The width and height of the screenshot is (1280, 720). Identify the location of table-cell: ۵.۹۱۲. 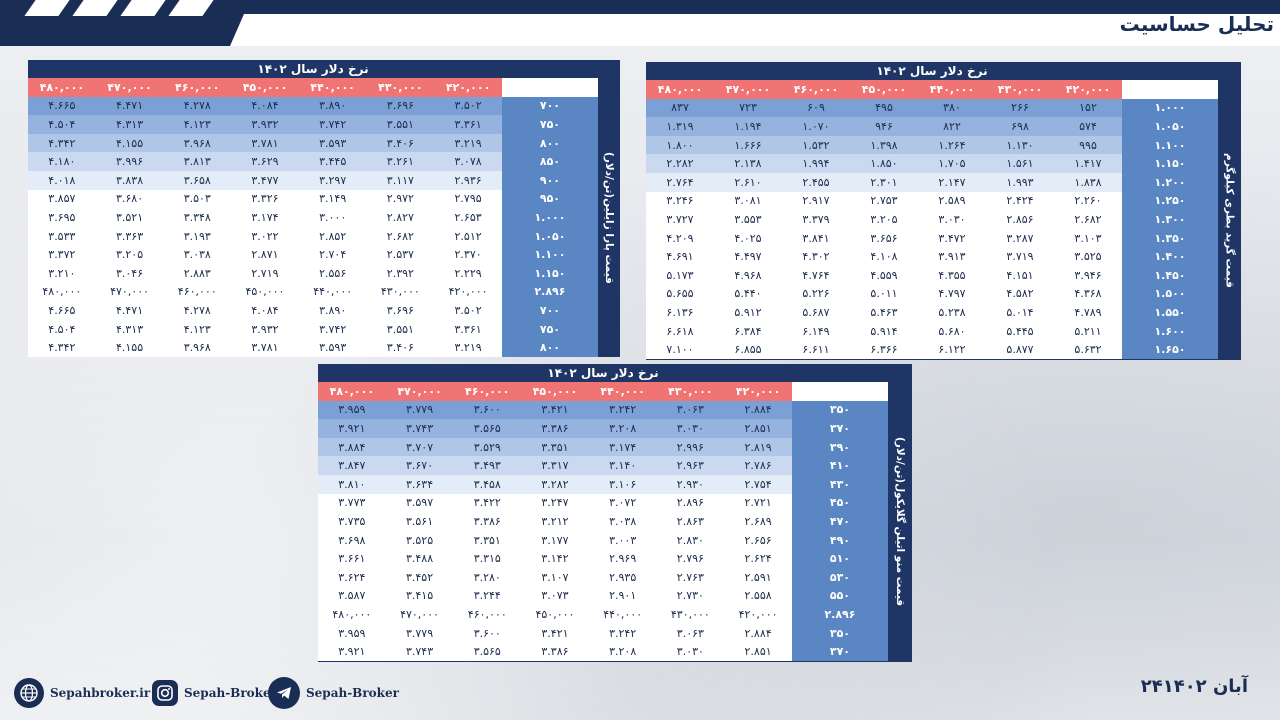
(748, 312).